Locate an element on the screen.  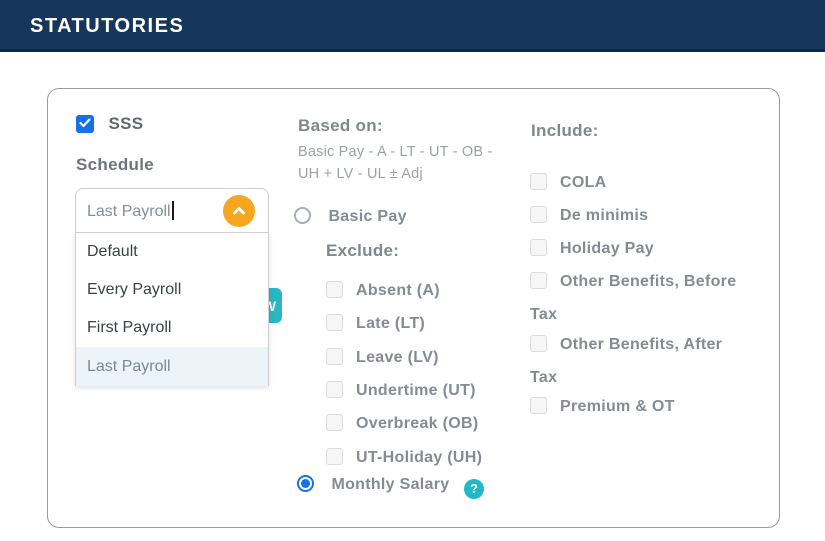
holiday-pay-label: Holiday Pay is located at coordinates (607, 248).